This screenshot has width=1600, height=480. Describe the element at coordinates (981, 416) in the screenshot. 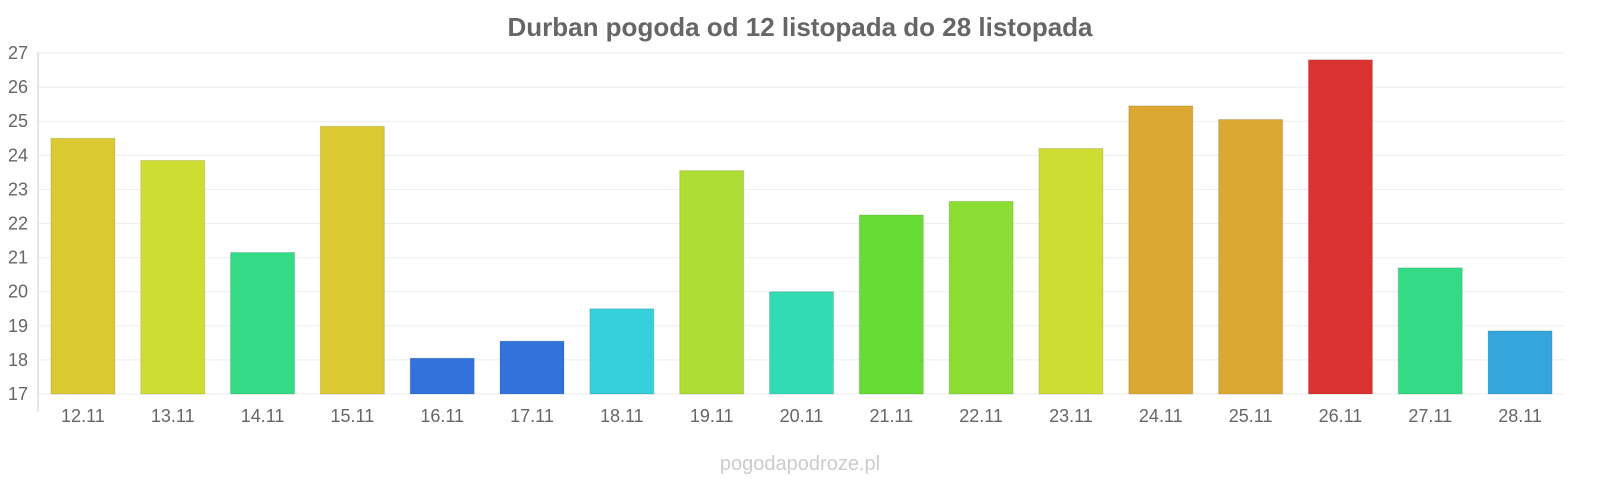

I see `x-tick-label: 22.11` at that location.